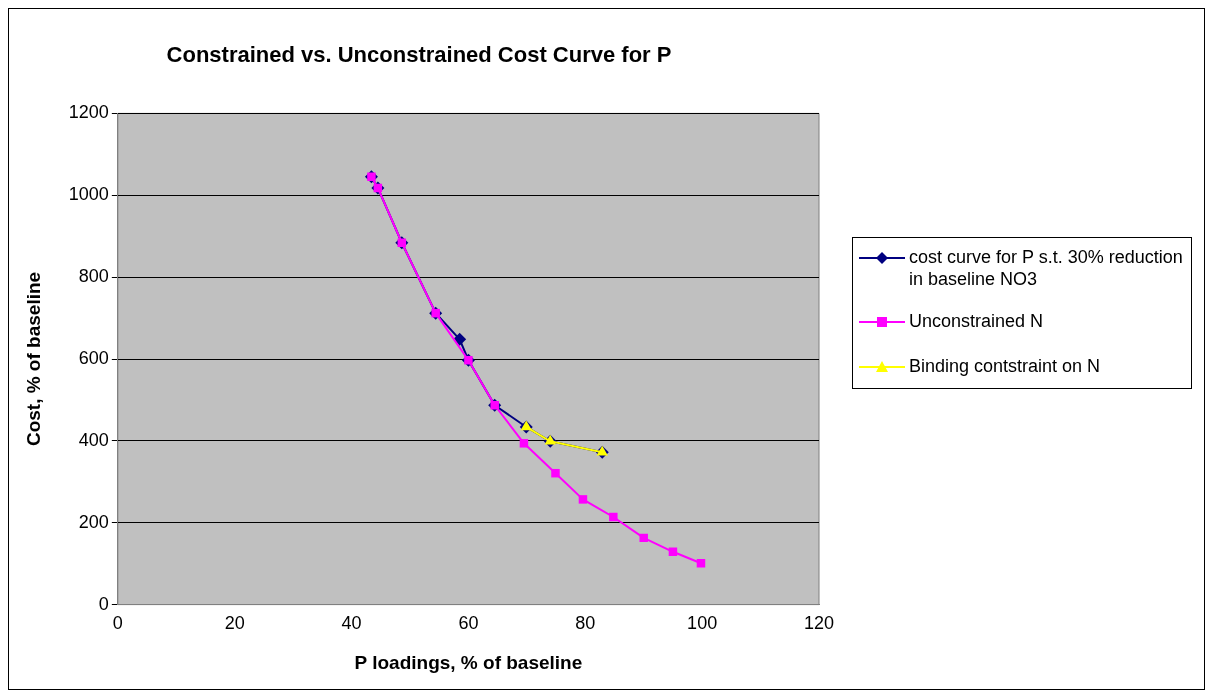  What do you see at coordinates (93, 276) in the screenshot?
I see `y-tick-label: 800` at bounding box center [93, 276].